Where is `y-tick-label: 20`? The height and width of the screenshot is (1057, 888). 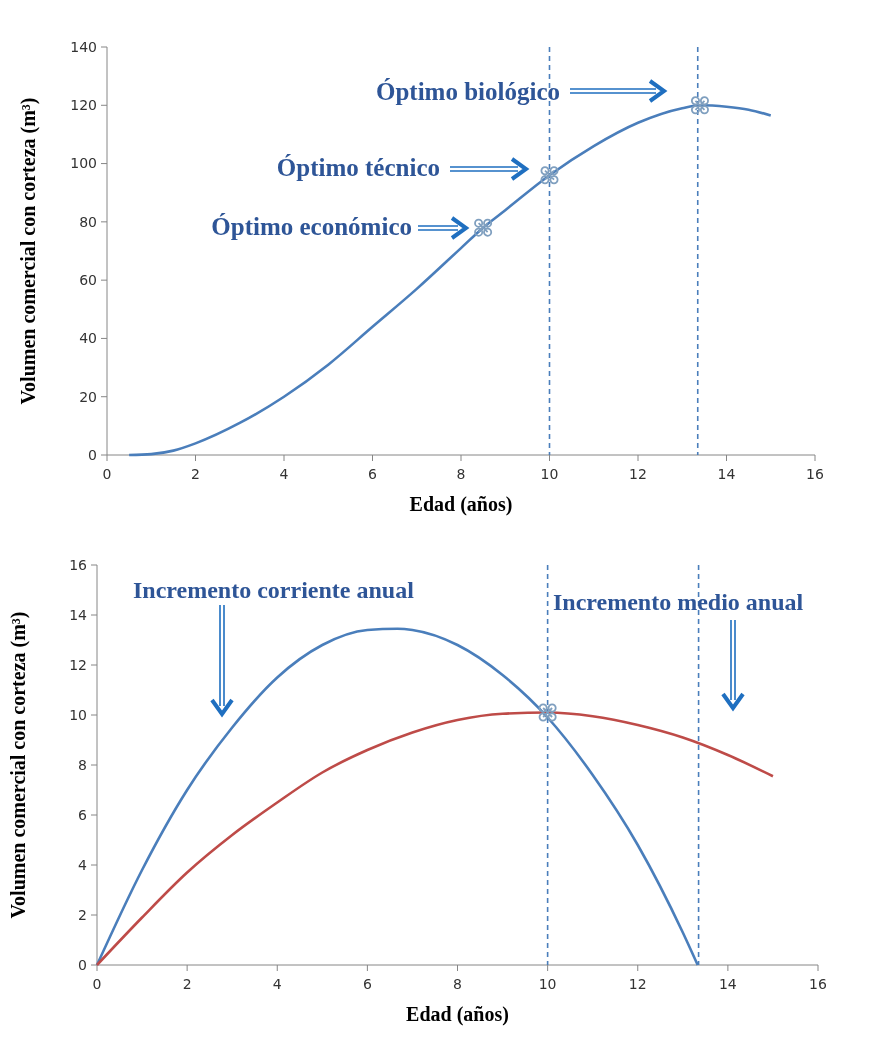
y-tick-label: 20 is located at coordinates (88, 396).